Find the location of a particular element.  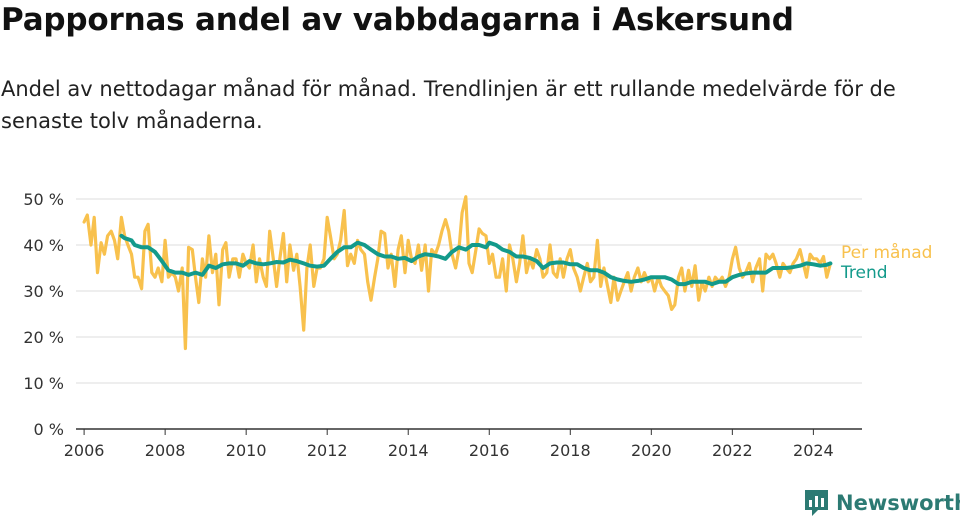

x-tick-label: 2014 is located at coordinates (408, 450).